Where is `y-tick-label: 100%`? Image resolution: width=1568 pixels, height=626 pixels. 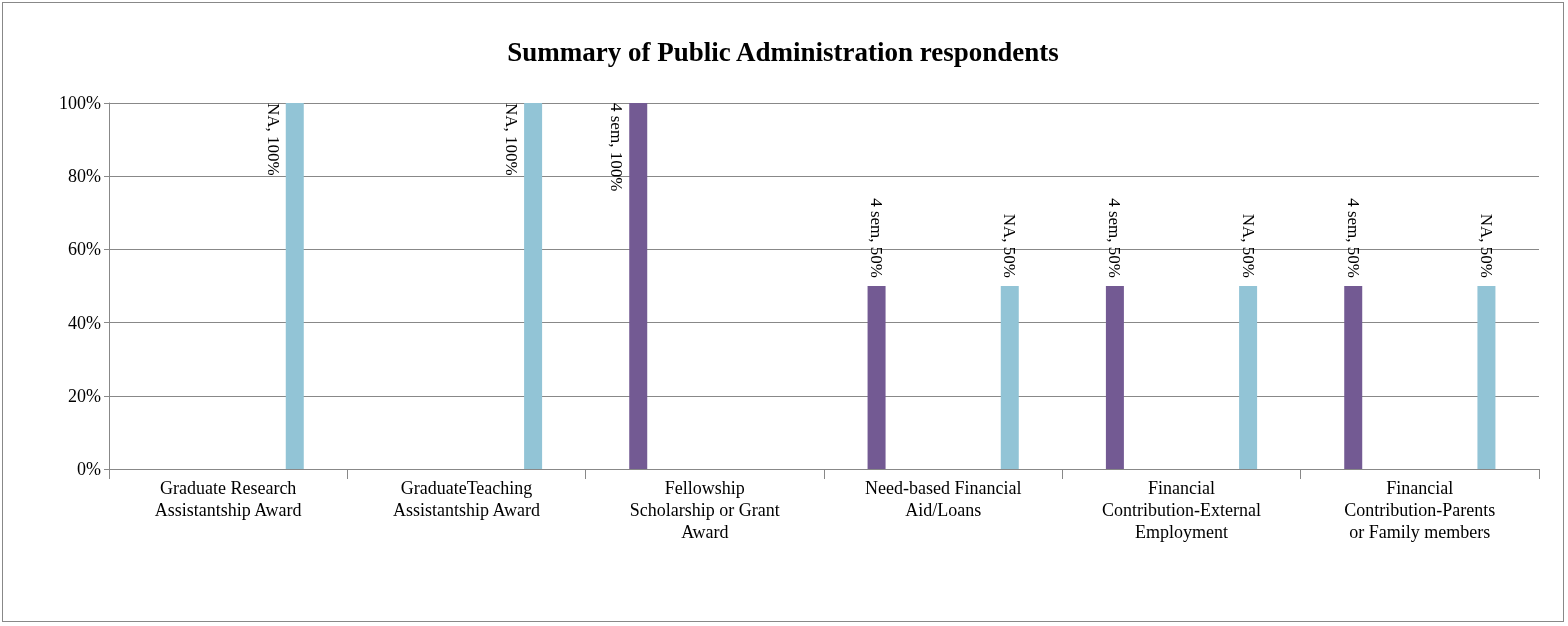
y-tick-label: 100% is located at coordinates (80, 103).